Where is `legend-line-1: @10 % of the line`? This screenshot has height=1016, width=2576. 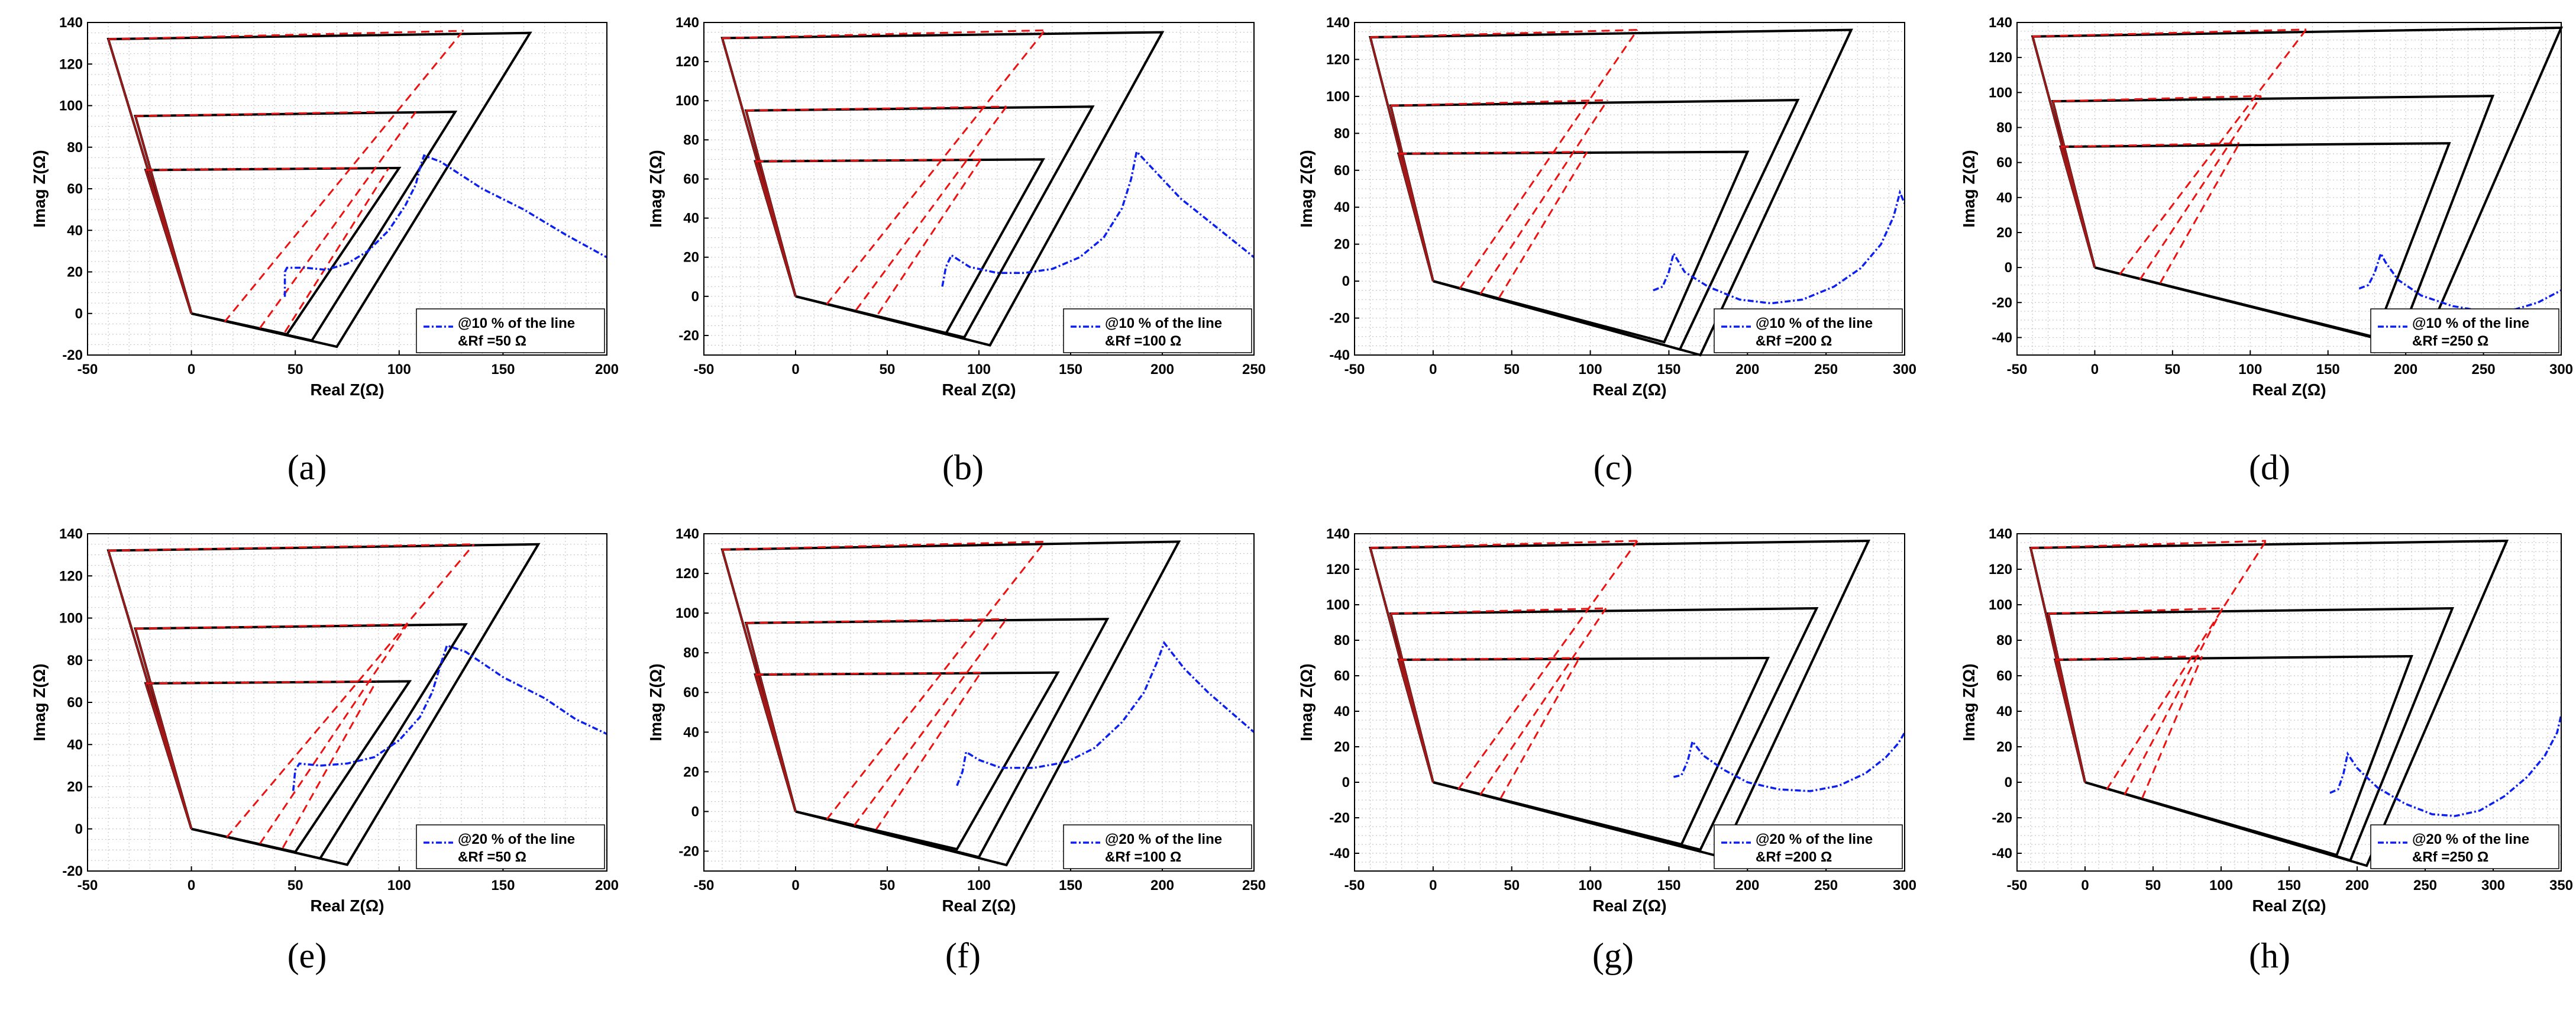
legend-line-1: @10 % of the line is located at coordinates (1814, 323).